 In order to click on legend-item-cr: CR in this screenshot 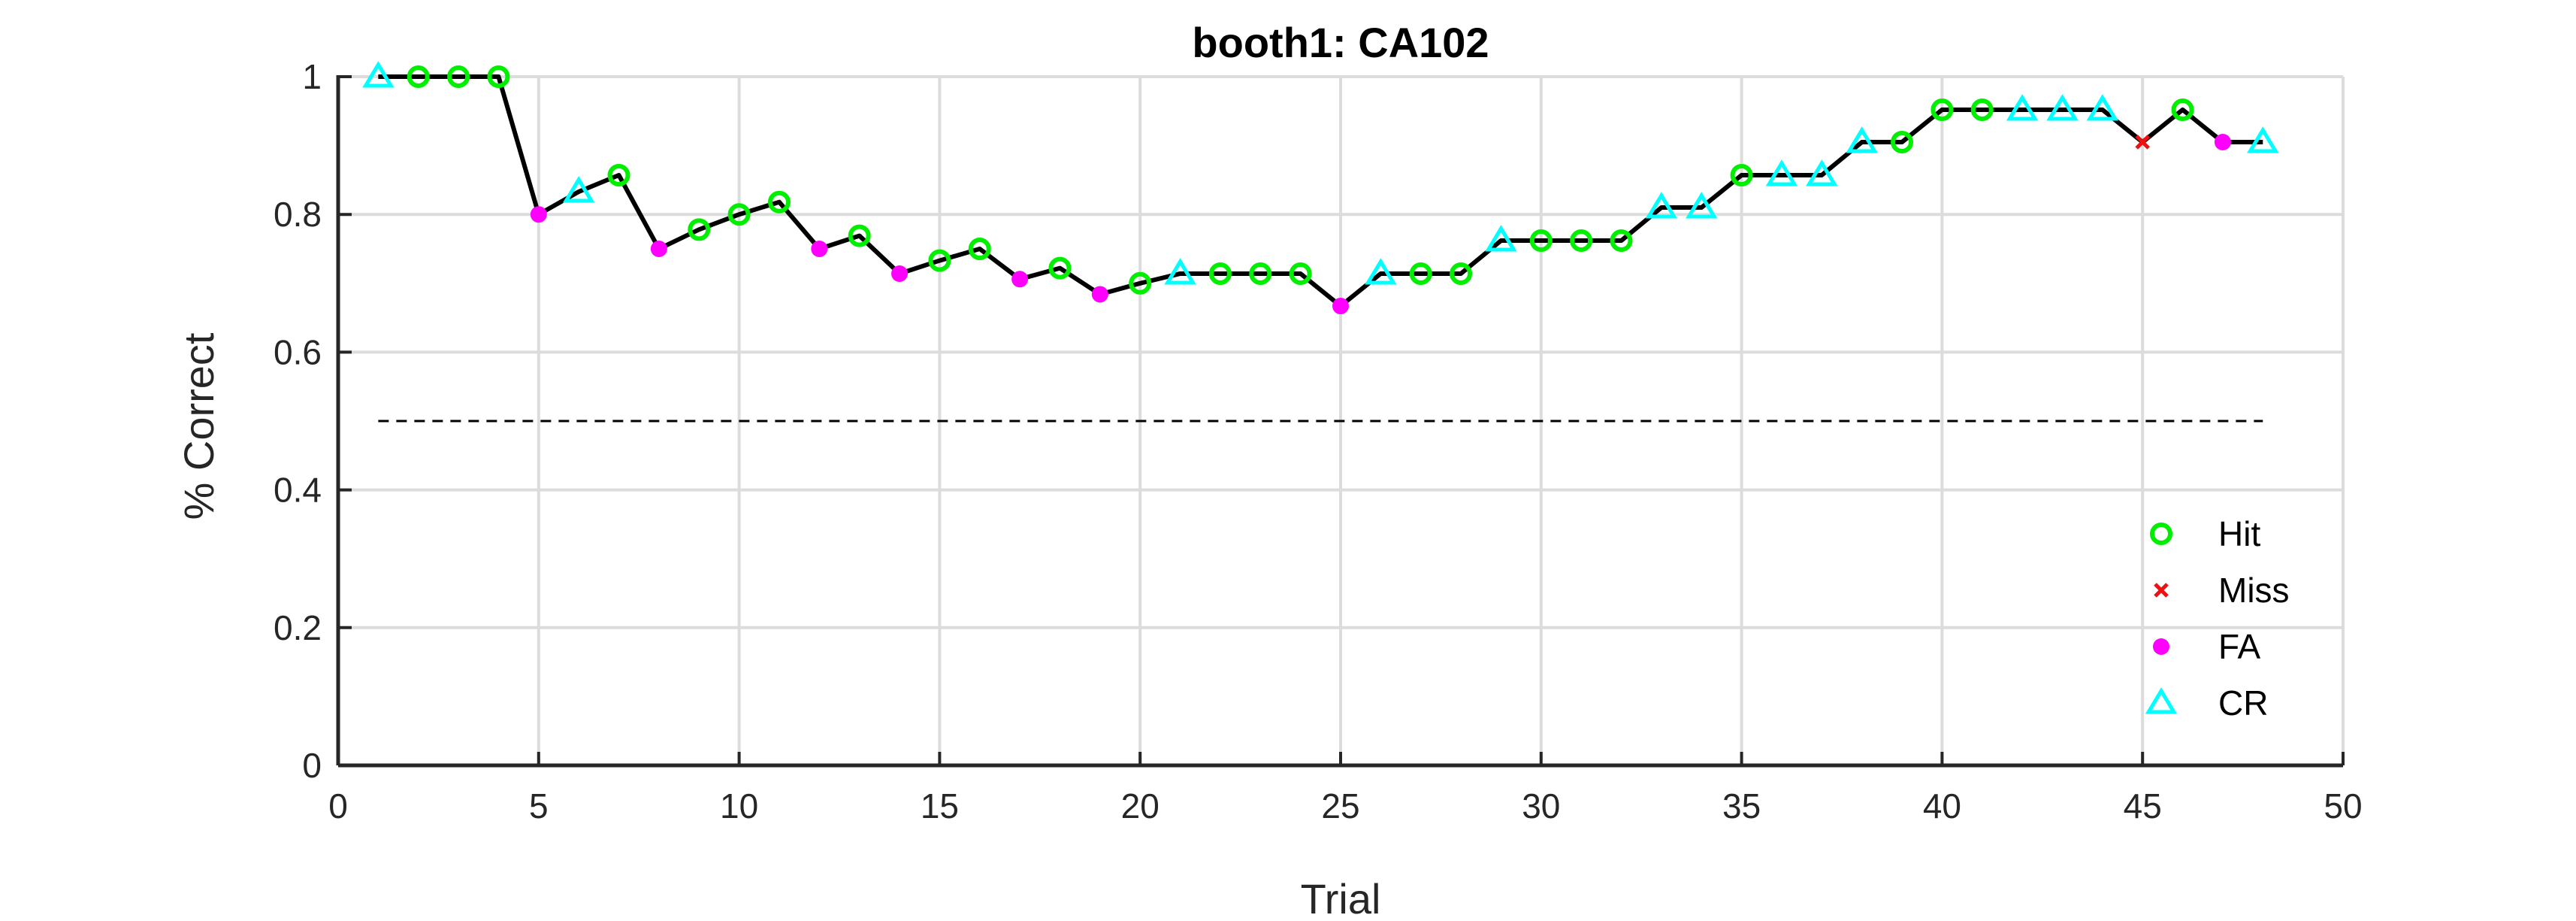, I will do `click(2206, 703)`.